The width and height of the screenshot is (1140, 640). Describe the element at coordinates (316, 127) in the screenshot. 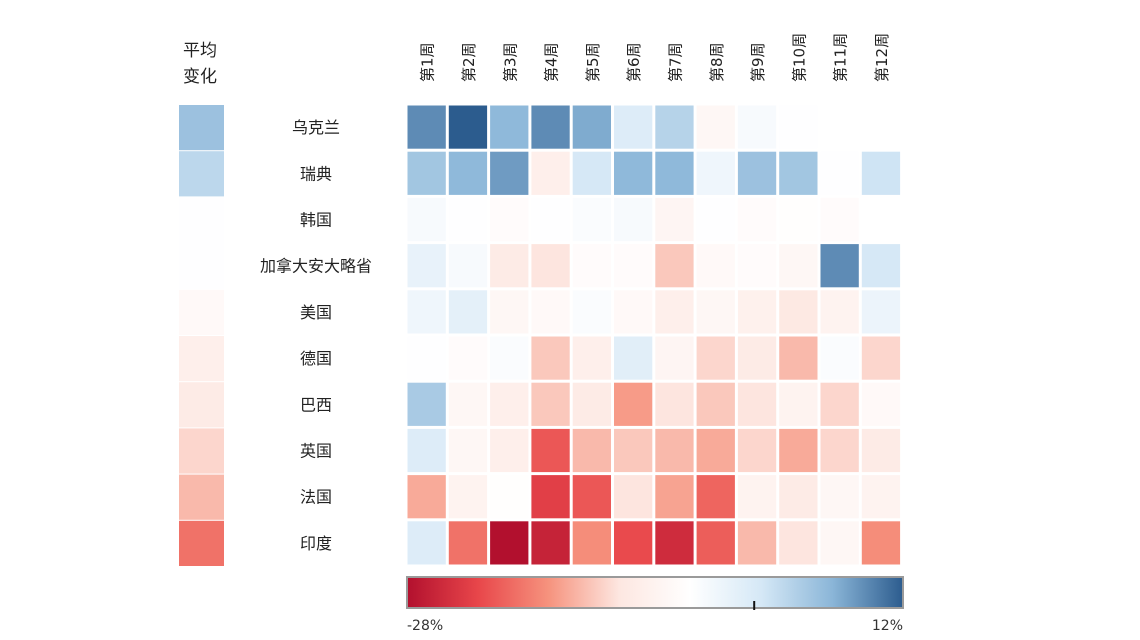

I see `row-label: 乌克兰` at that location.